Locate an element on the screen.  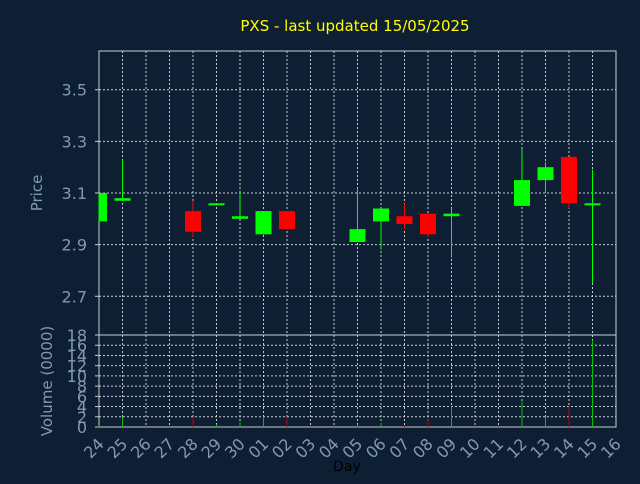
volume-tick-label: 16 is located at coordinates (77, 345).